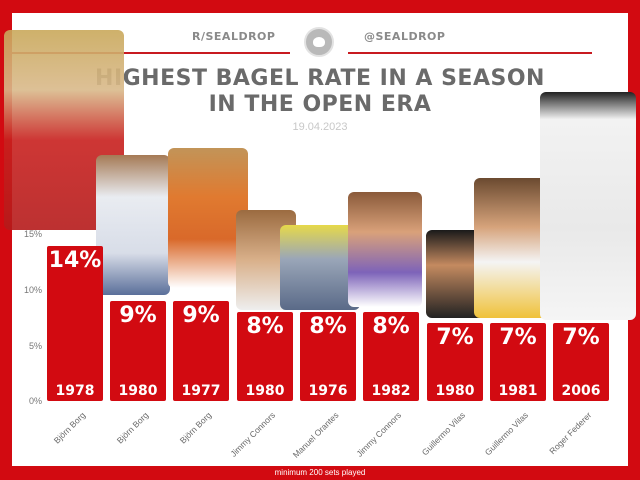  What do you see at coordinates (320, 104) in the screenshot?
I see `chart-title-line2: IN THE OPEN ERA` at bounding box center [320, 104].